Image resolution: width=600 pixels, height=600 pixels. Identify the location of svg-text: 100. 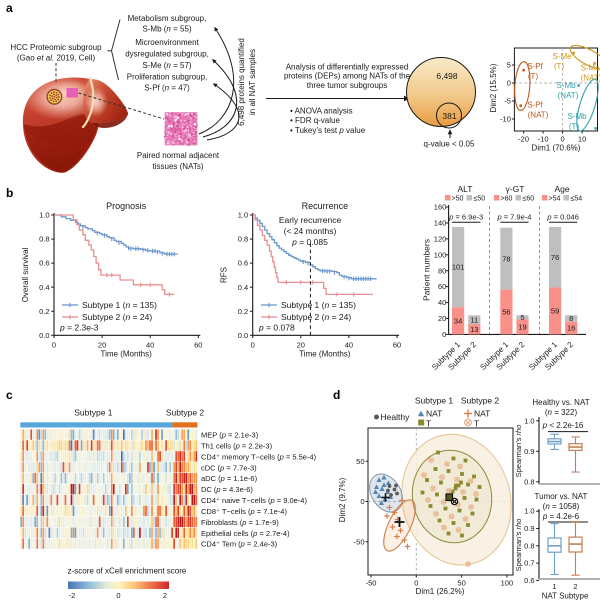
(440, 254).